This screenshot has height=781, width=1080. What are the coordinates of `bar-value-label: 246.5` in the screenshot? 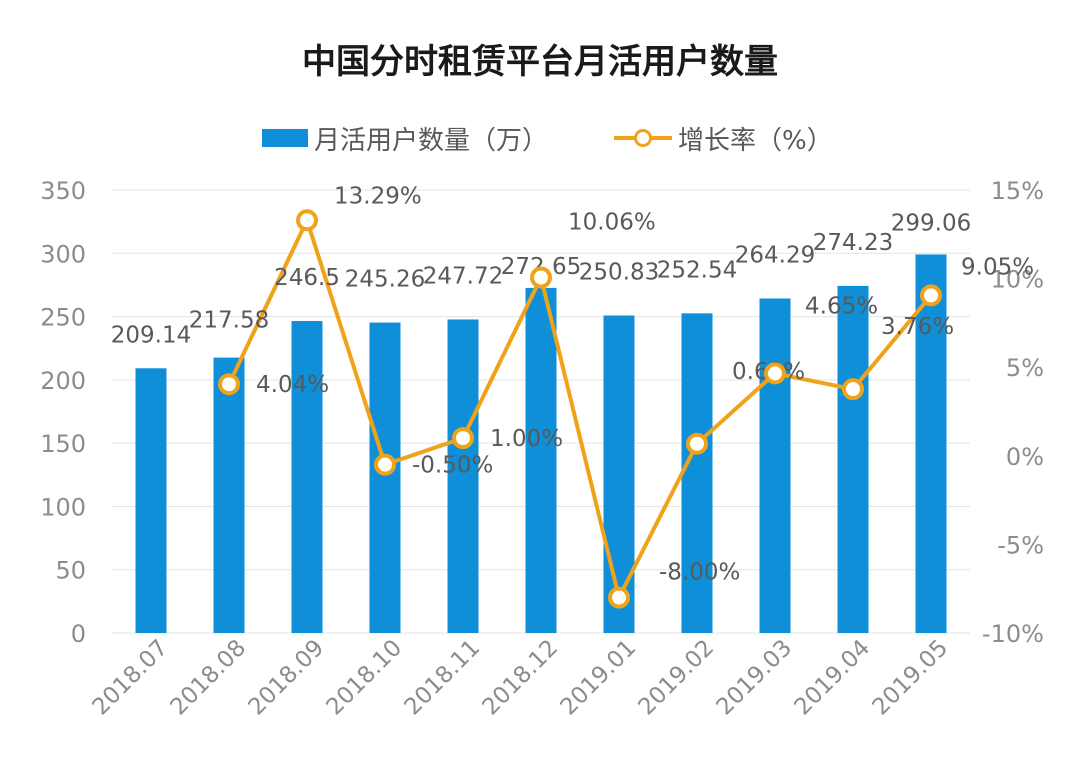 It's located at (307, 278).